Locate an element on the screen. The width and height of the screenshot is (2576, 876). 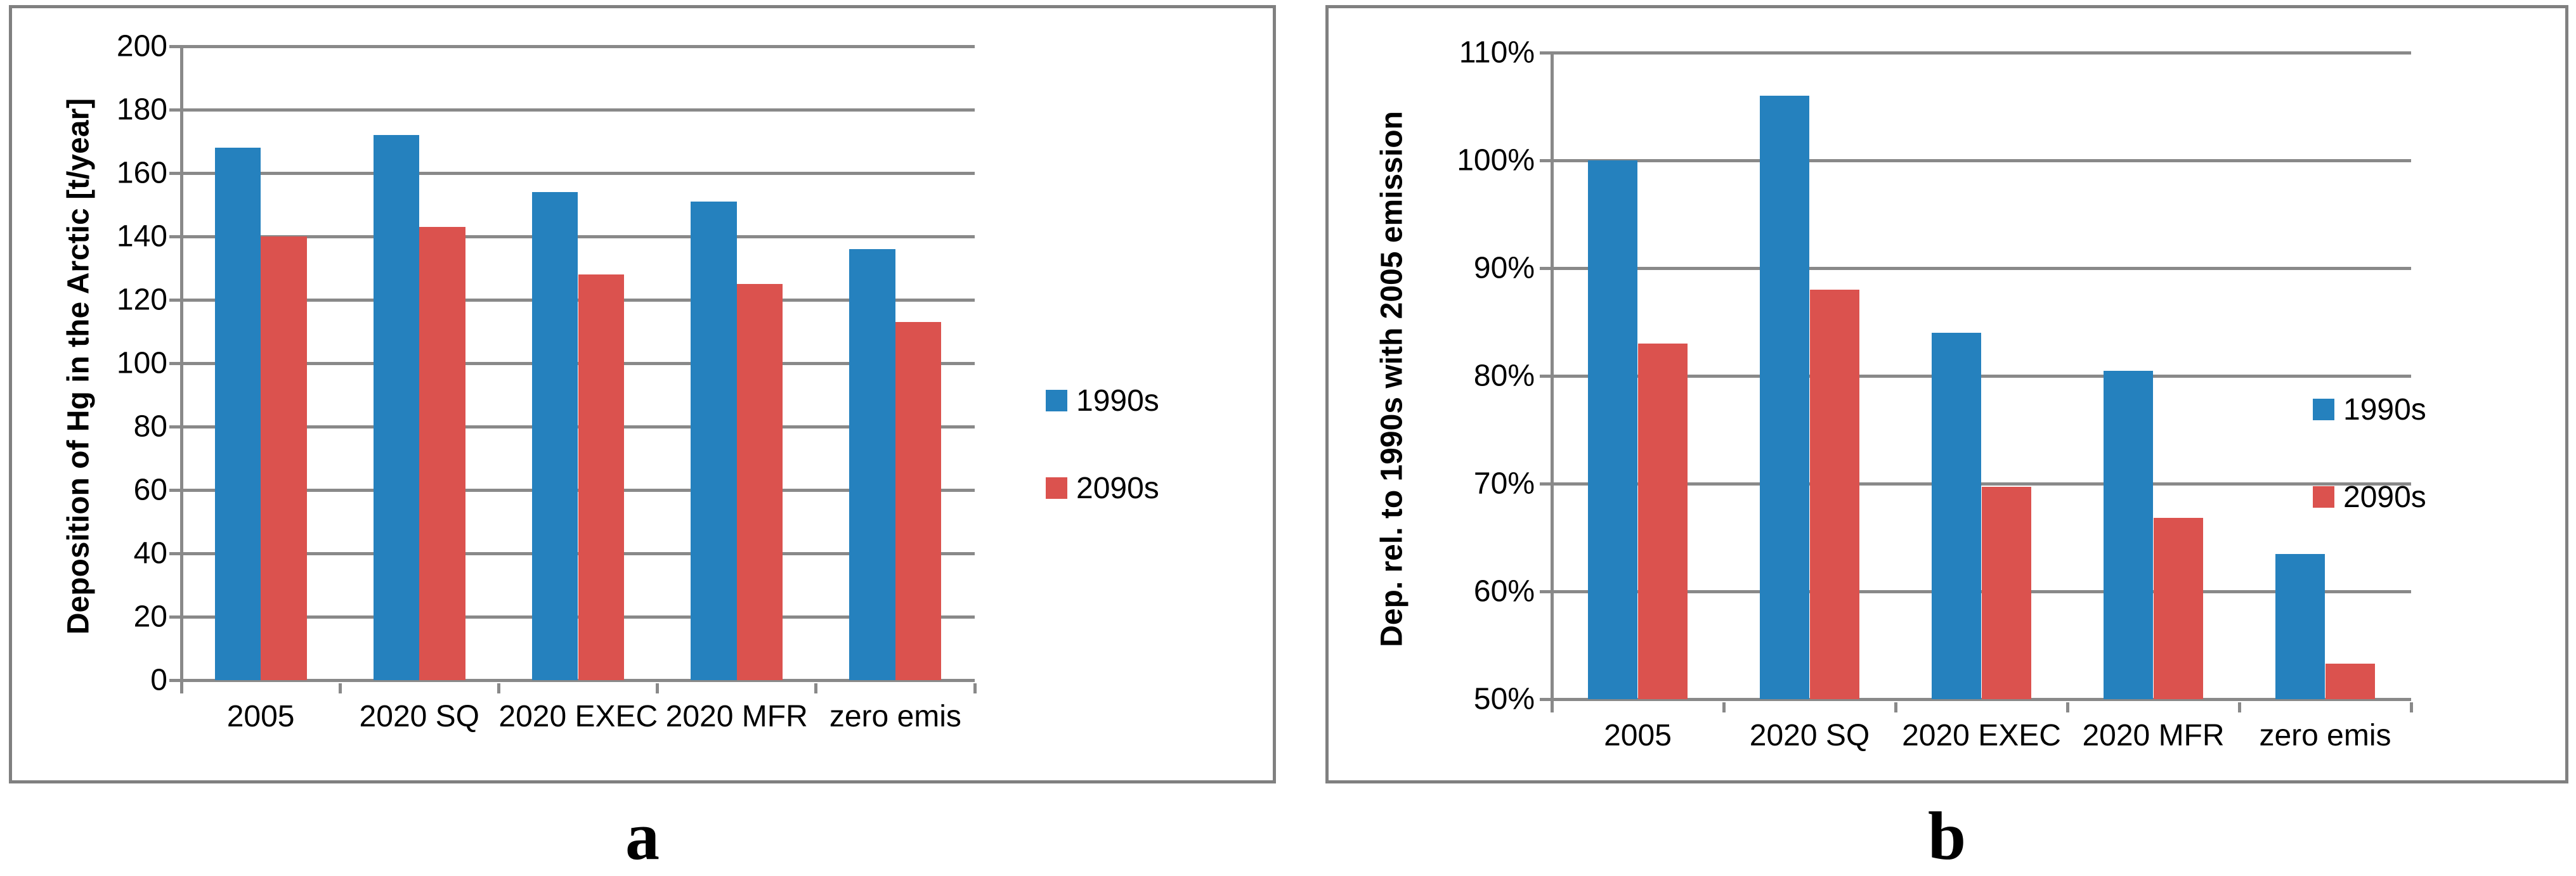
y-tick-label-80: 80 is located at coordinates (150, 426).